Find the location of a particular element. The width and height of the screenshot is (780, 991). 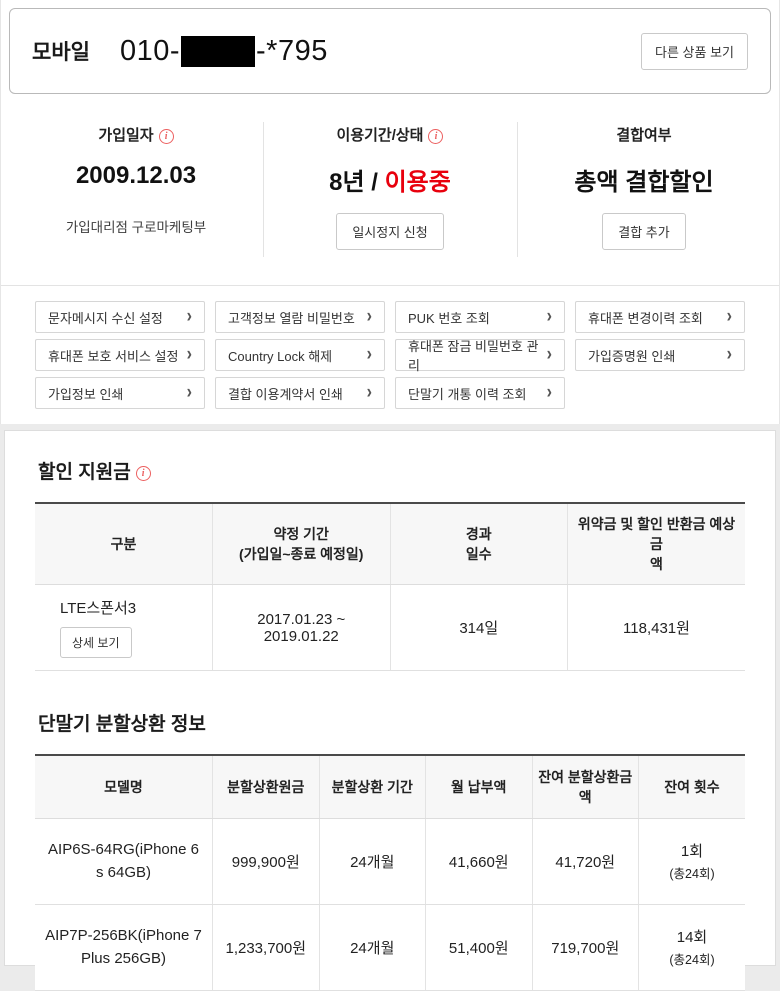

installment-header-row: 모델명 분할상환원금 분할상환 기간 월 납부액 잔여 분할상환금액 잔여 횟수 is located at coordinates (390, 787).